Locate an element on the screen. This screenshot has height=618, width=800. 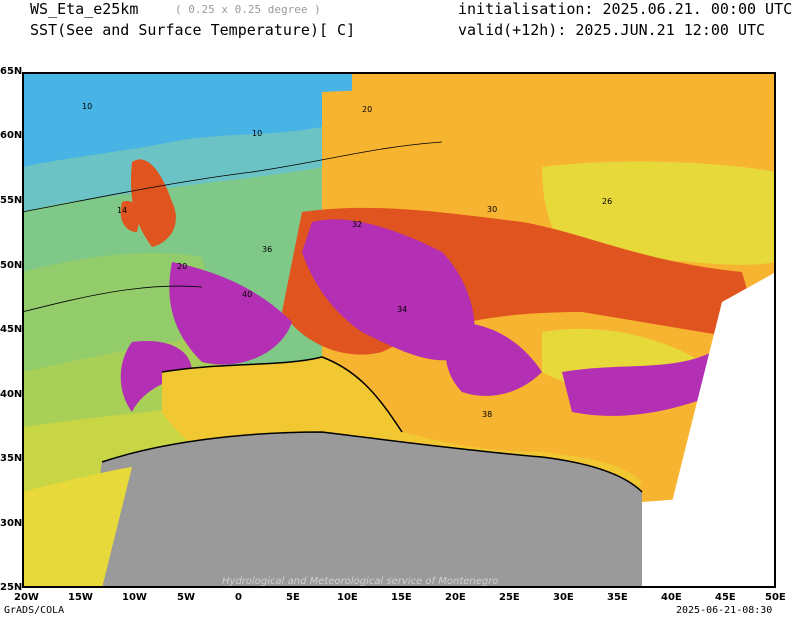
ireland is located at coordinates (129, 216).